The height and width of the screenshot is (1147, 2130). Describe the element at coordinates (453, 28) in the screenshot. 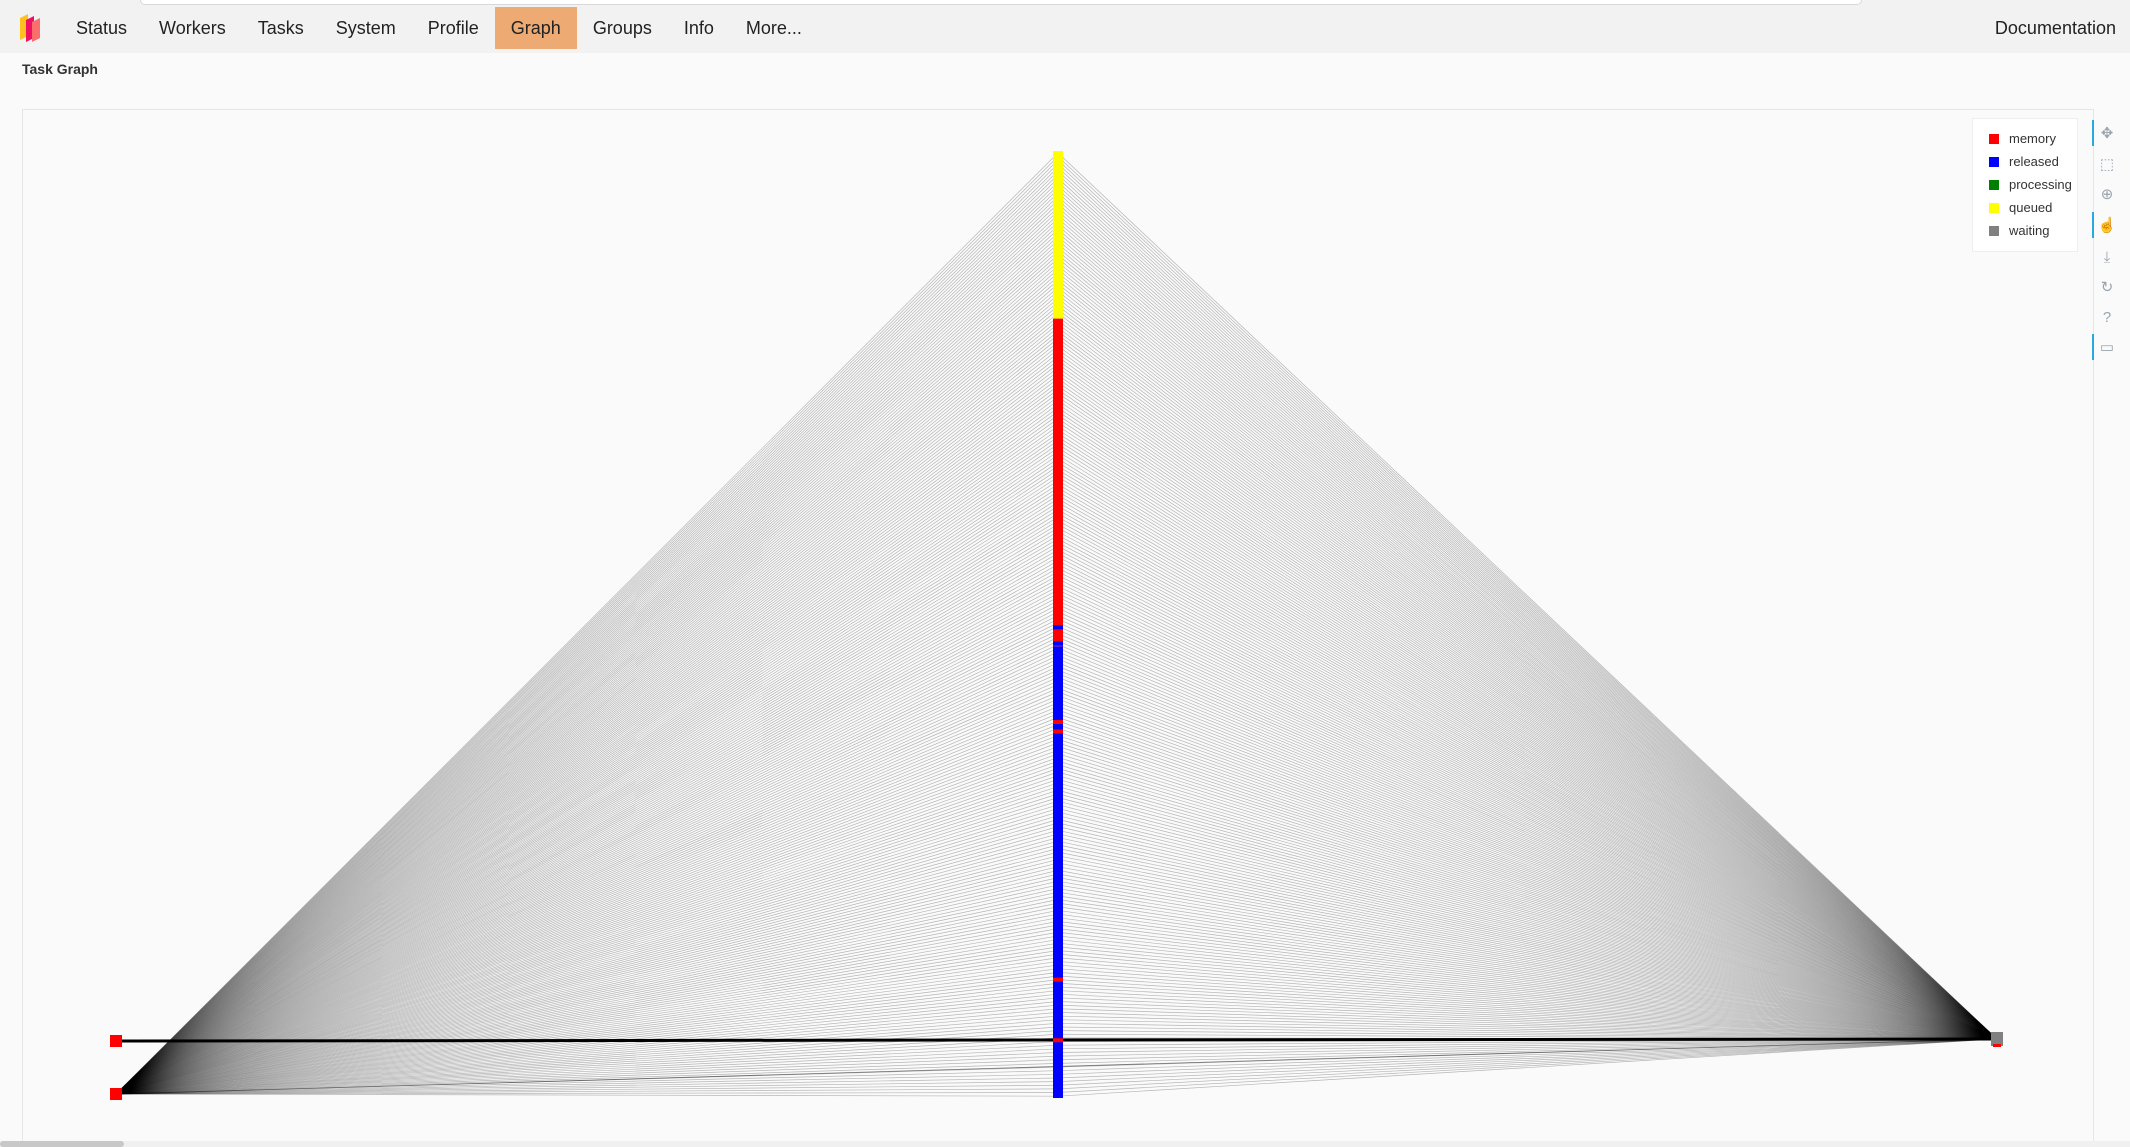

I see `nav-item-profile: Profile` at that location.